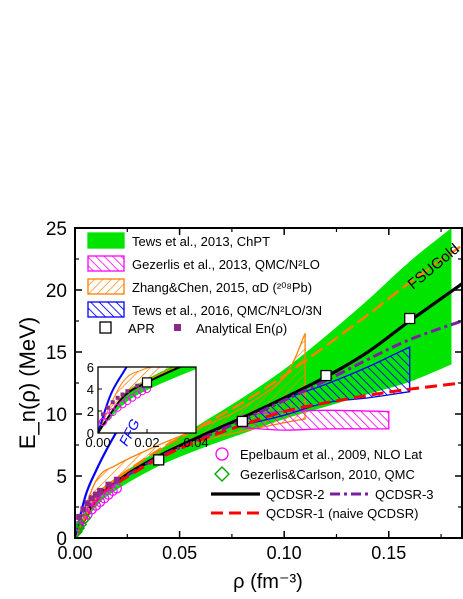  Describe the element at coordinates (404, 494) in the screenshot. I see `legend-label: QCDSR-3` at that location.